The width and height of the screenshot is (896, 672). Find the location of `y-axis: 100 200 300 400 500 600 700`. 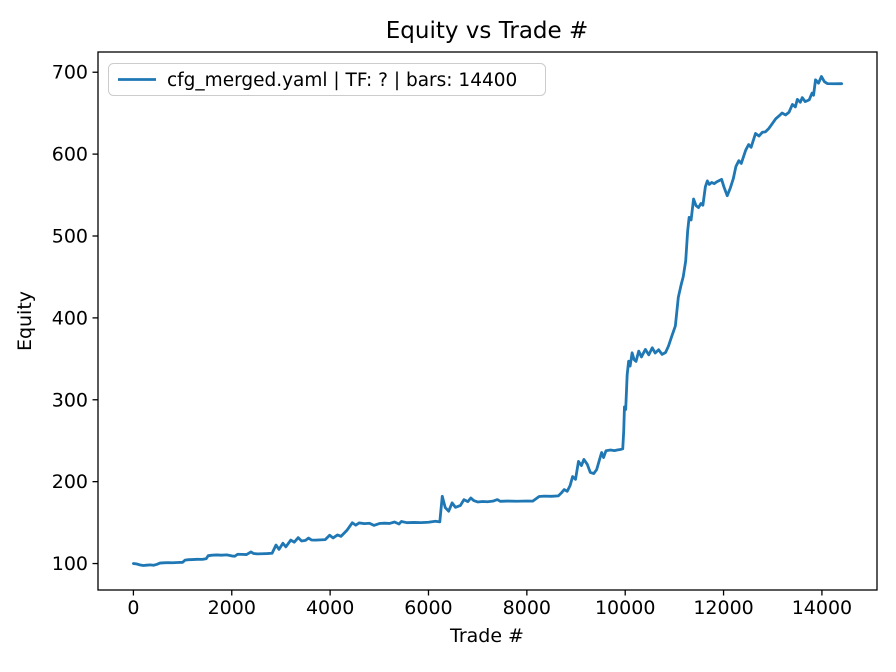

y-axis: 100 200 300 400 500 600 700 is located at coordinates (75, 318).